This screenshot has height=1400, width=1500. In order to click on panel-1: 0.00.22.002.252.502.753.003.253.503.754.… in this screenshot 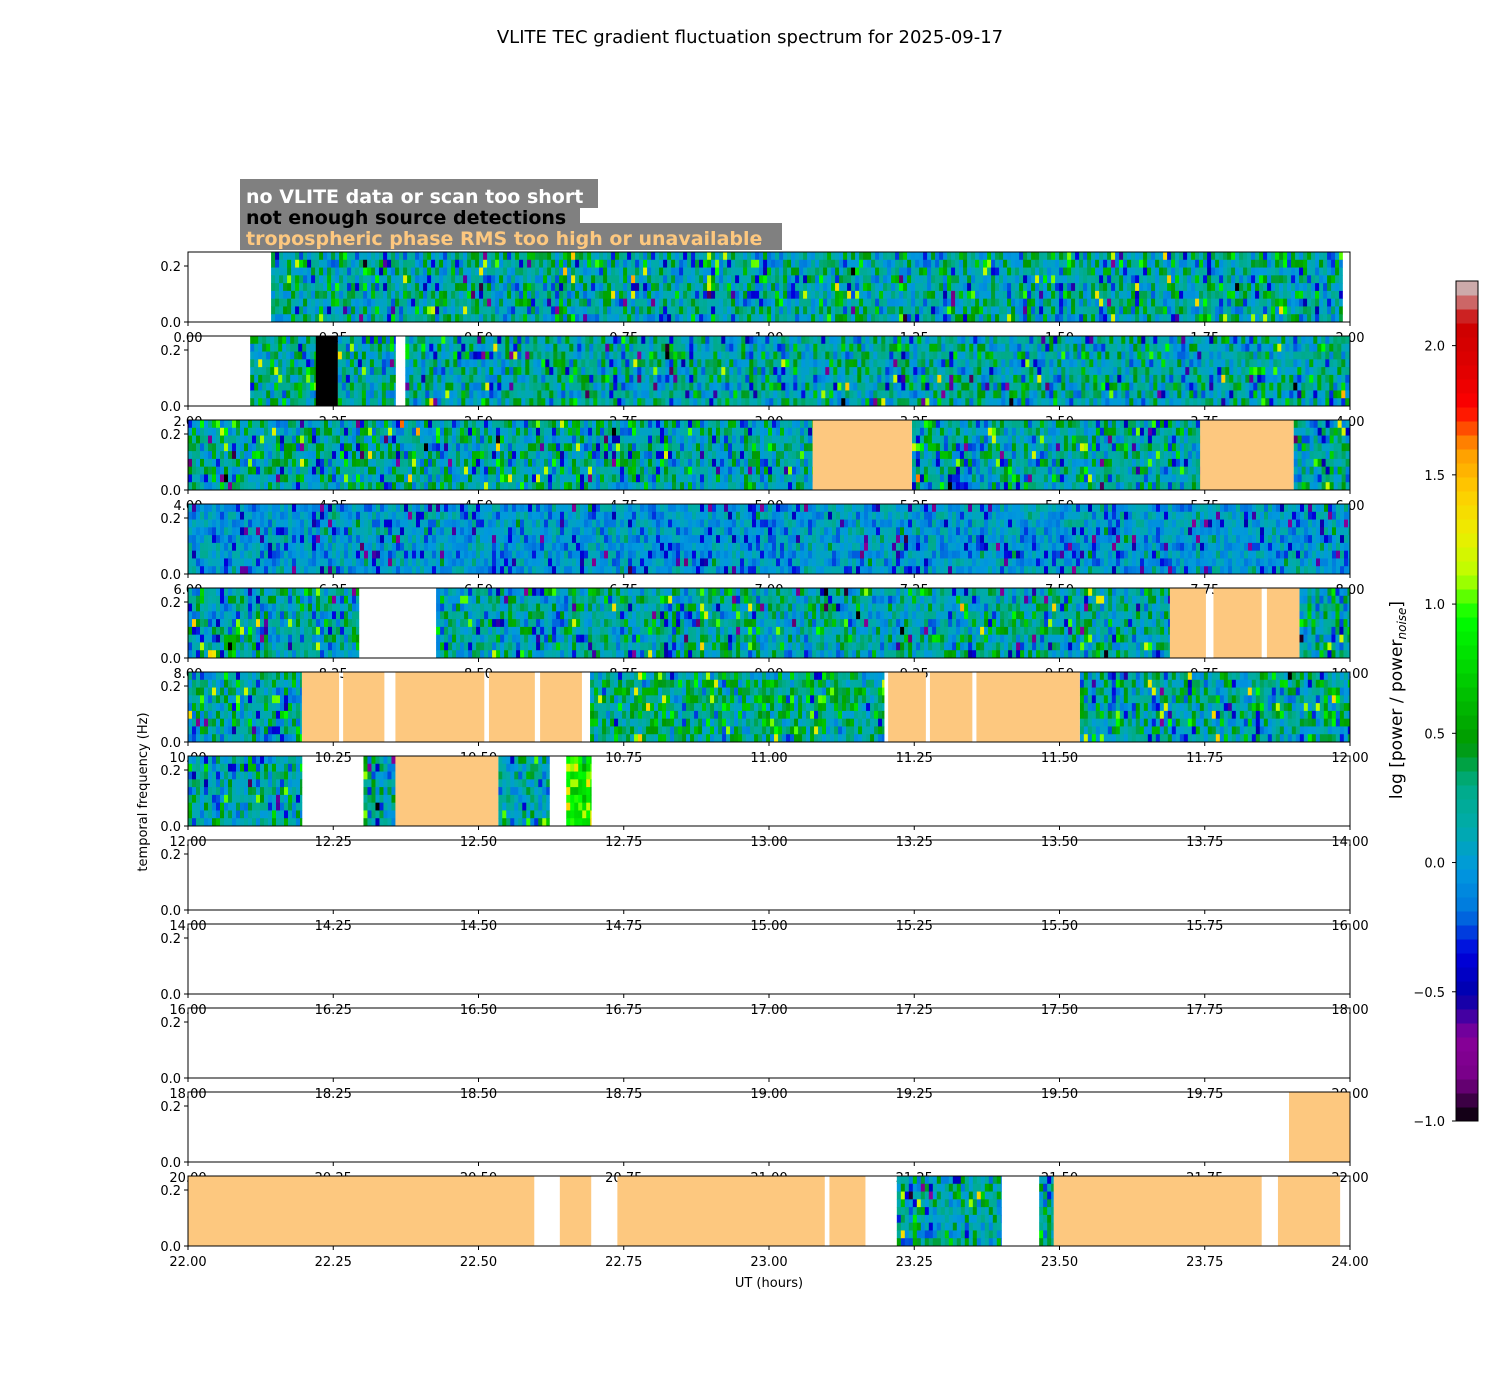, I will do `click(762, 382)`.